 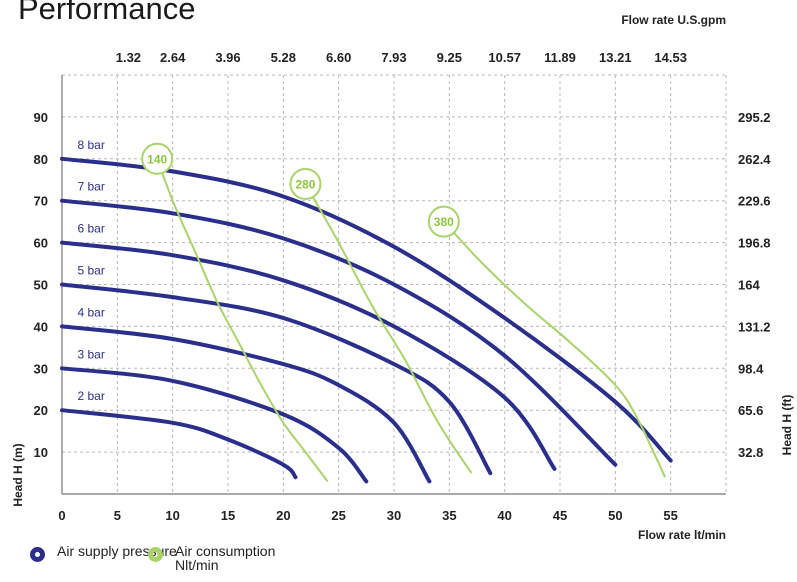 I want to click on y-tick-label: 90, so click(x=41, y=117).